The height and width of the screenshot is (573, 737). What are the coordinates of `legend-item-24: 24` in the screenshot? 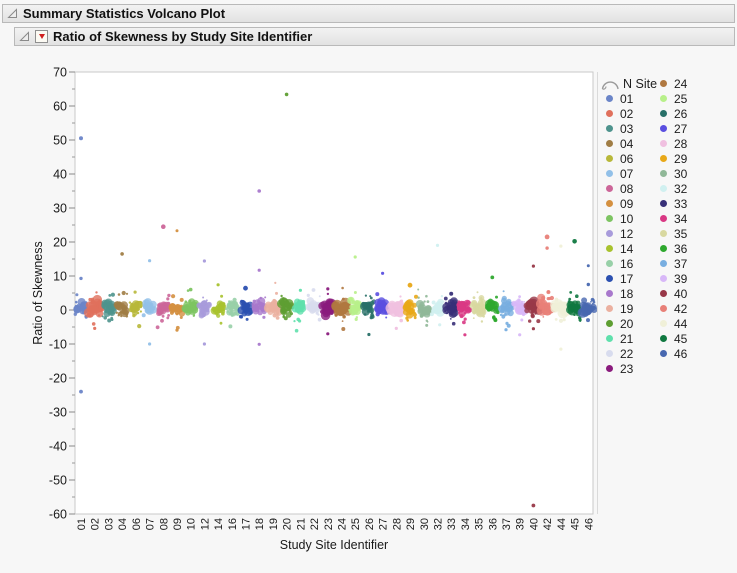 It's located at (688, 83).